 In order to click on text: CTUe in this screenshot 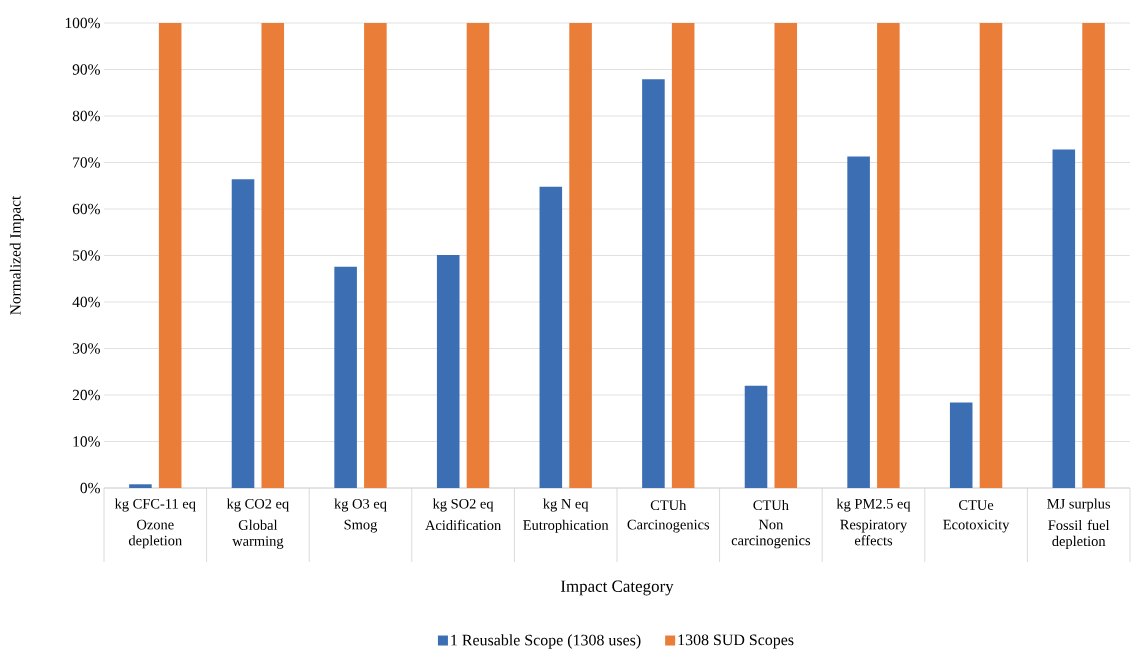, I will do `click(976, 505)`.